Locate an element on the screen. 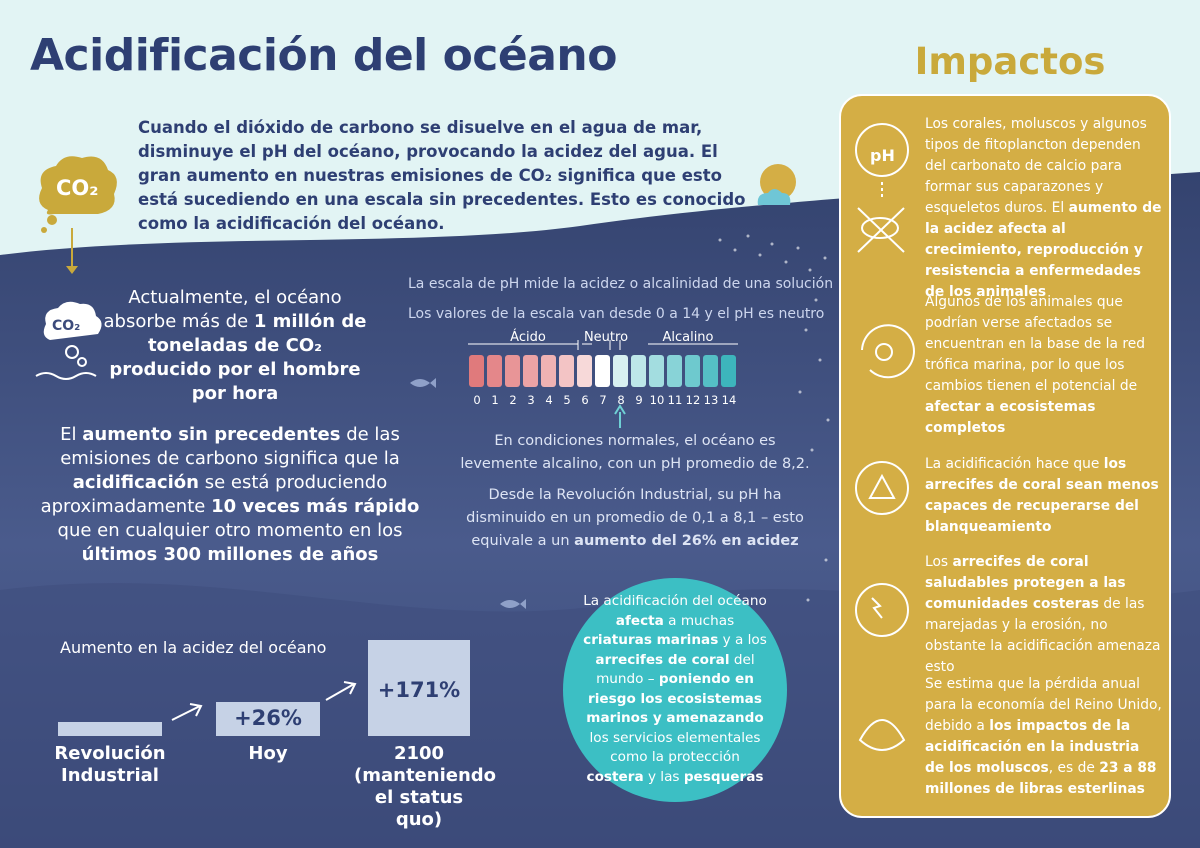 The image size is (1200, 848). bar-label: Revolución Industrial is located at coordinates (110, 764).